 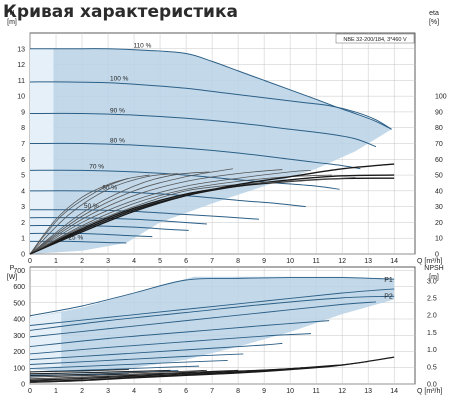 I want to click on bottom-right-tick-label: 2.5, so click(x=432, y=298).